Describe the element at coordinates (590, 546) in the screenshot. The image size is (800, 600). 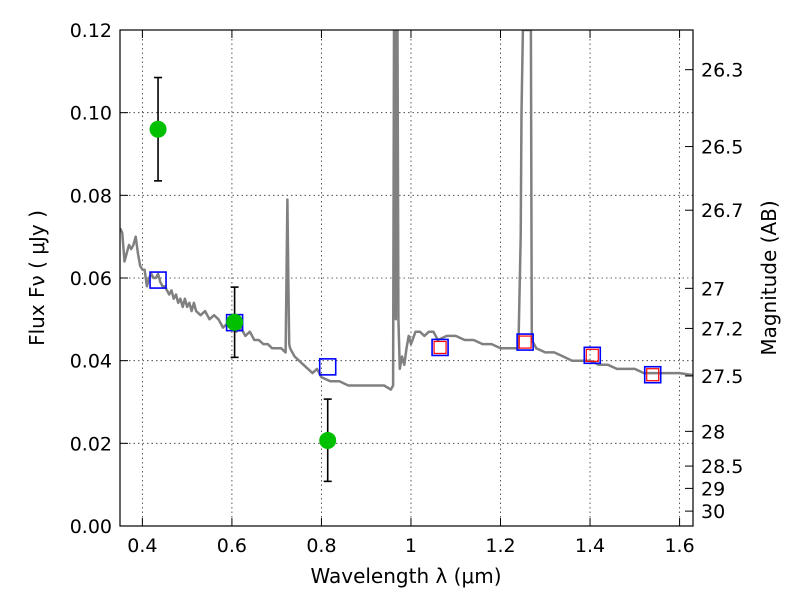
I see `x-tick-label: 1.4` at that location.